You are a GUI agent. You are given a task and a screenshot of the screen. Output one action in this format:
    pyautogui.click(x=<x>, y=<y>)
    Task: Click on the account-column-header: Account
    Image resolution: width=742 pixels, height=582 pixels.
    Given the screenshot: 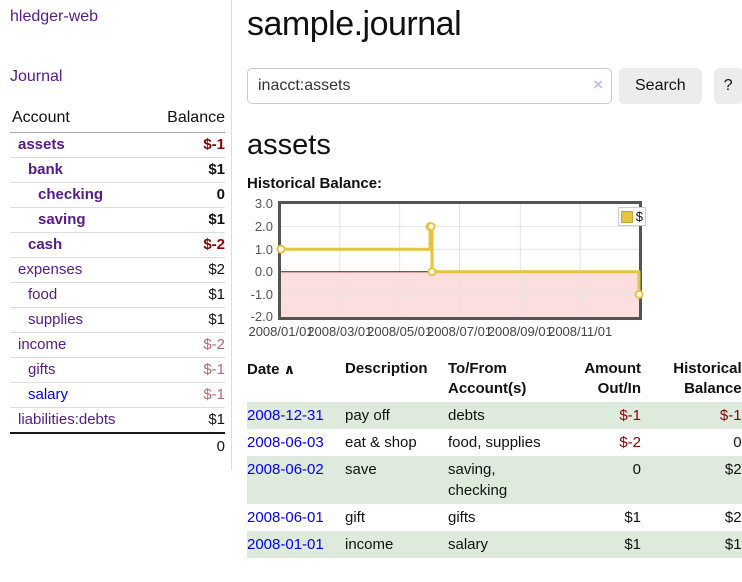 What is the action you would take?
    pyautogui.click(x=79, y=118)
    